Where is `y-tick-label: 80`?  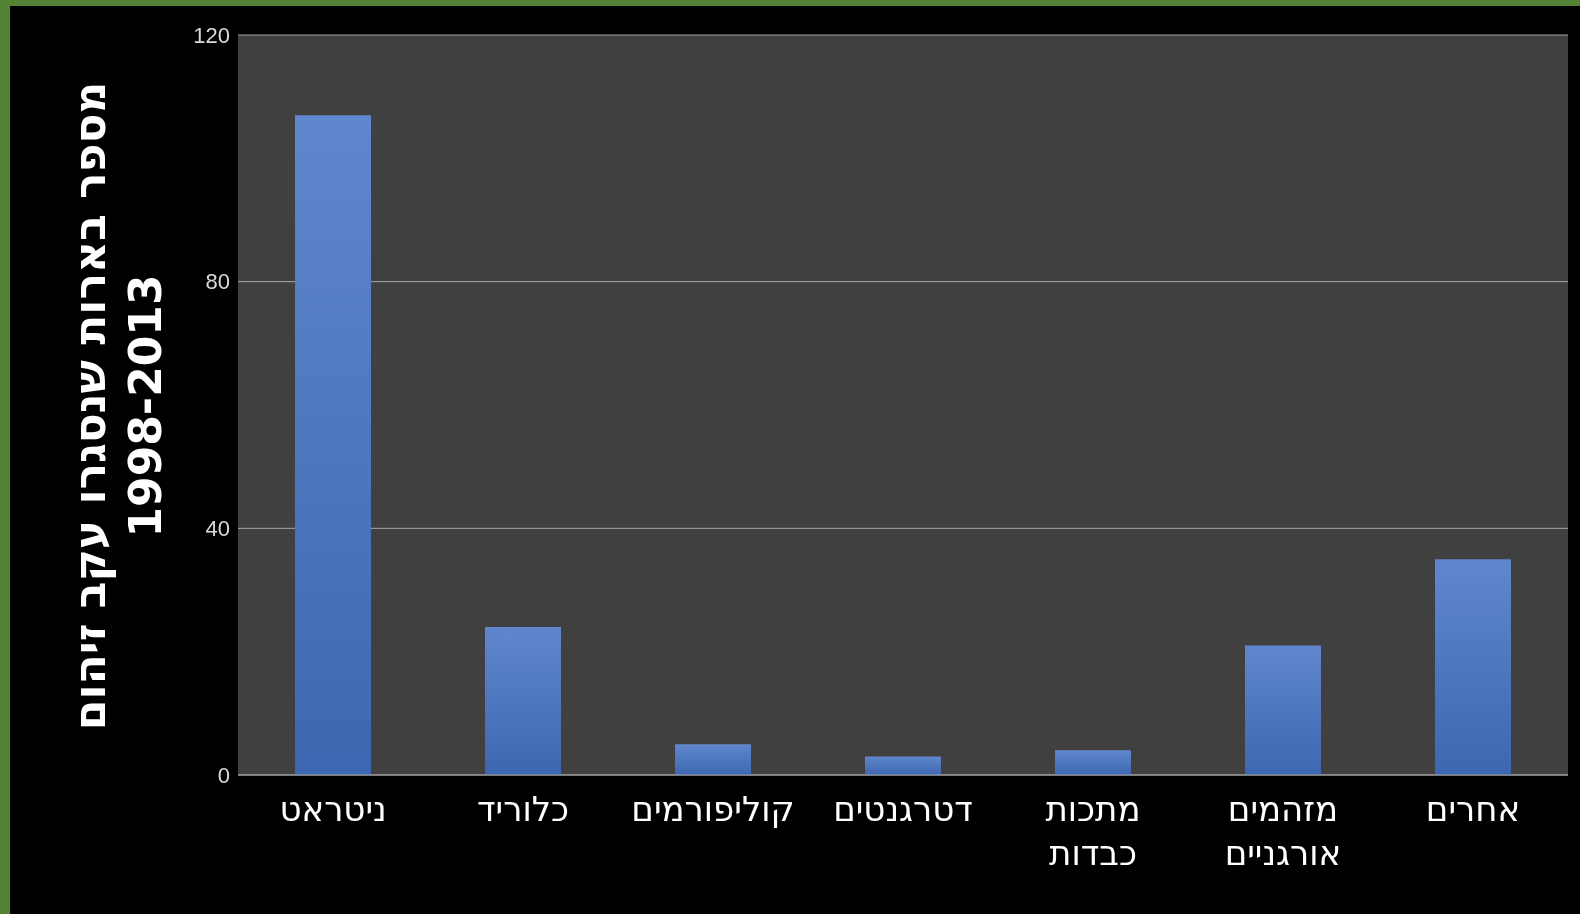 y-tick-label: 80 is located at coordinates (217, 282).